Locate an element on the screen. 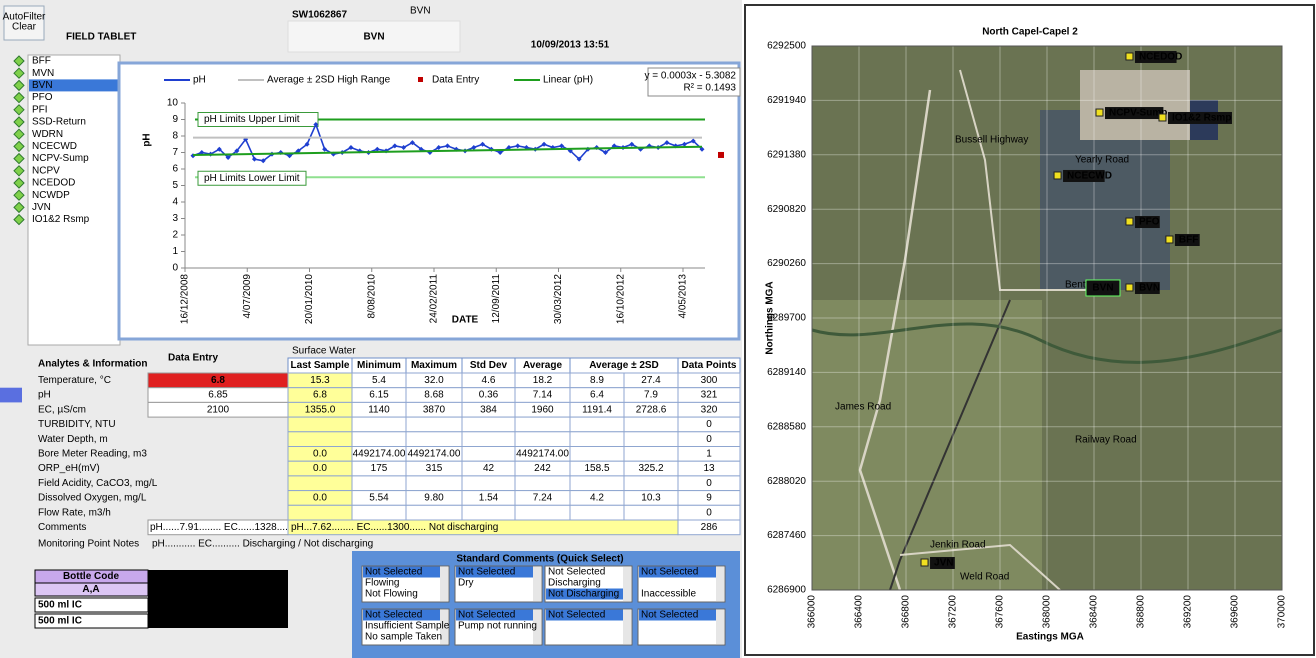 This screenshot has height=658, width=1316. legend-label: Data Entry is located at coordinates (455, 80).